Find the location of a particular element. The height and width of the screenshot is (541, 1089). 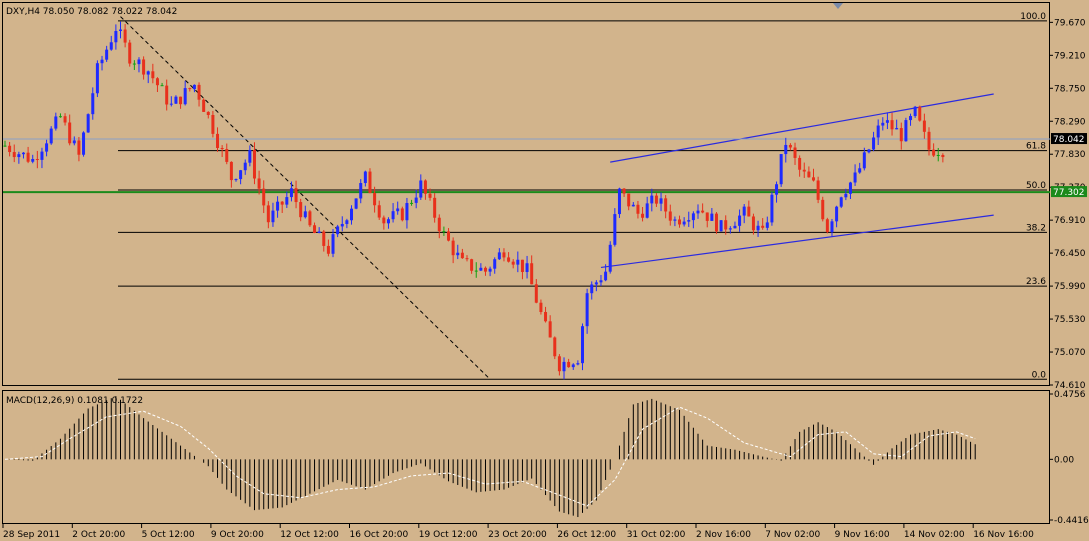

channel-upper-line is located at coordinates (802, 128).